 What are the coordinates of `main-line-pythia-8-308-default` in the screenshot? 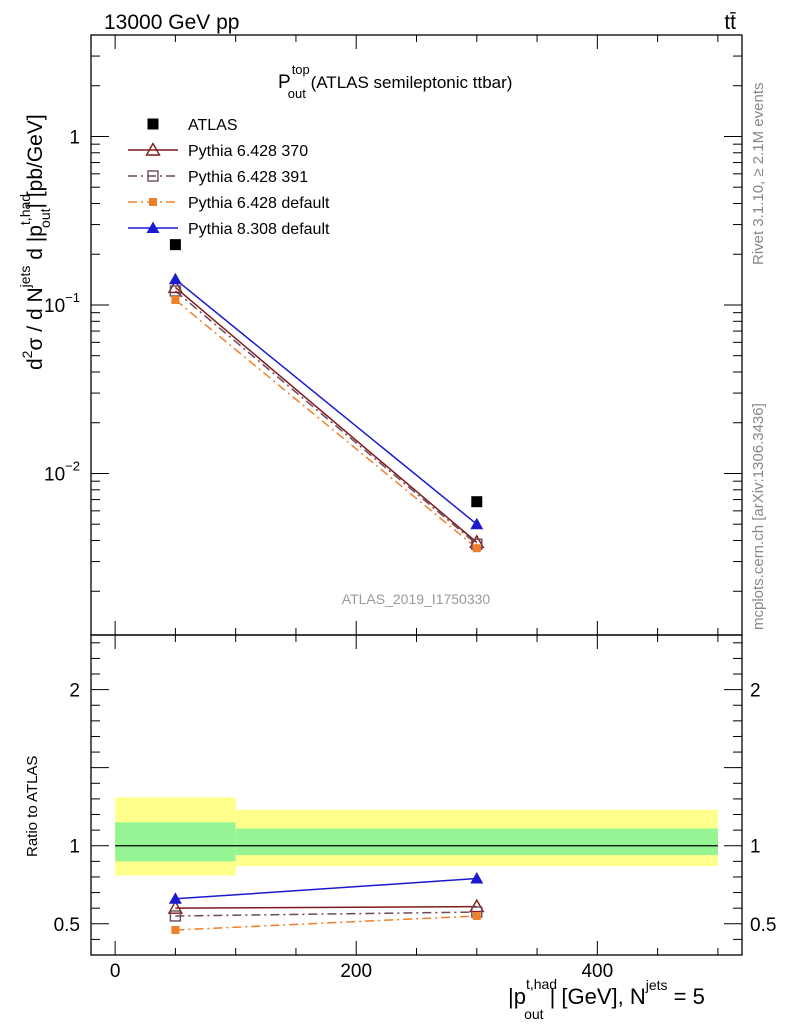 It's located at (326, 401).